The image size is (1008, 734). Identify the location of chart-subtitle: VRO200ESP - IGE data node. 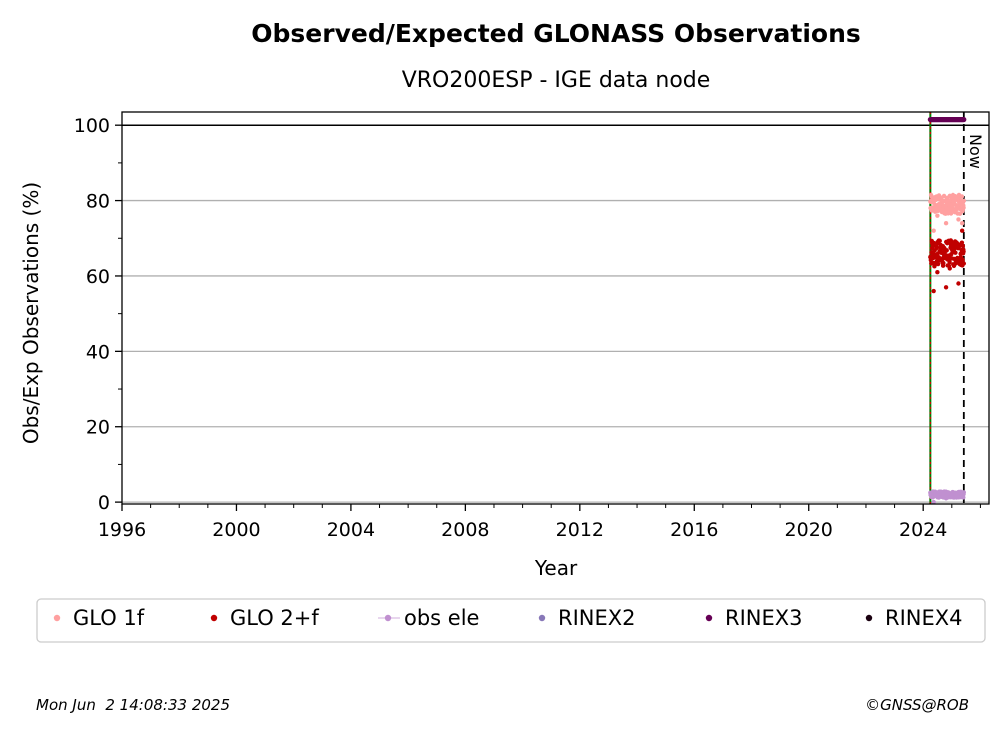
(556, 80).